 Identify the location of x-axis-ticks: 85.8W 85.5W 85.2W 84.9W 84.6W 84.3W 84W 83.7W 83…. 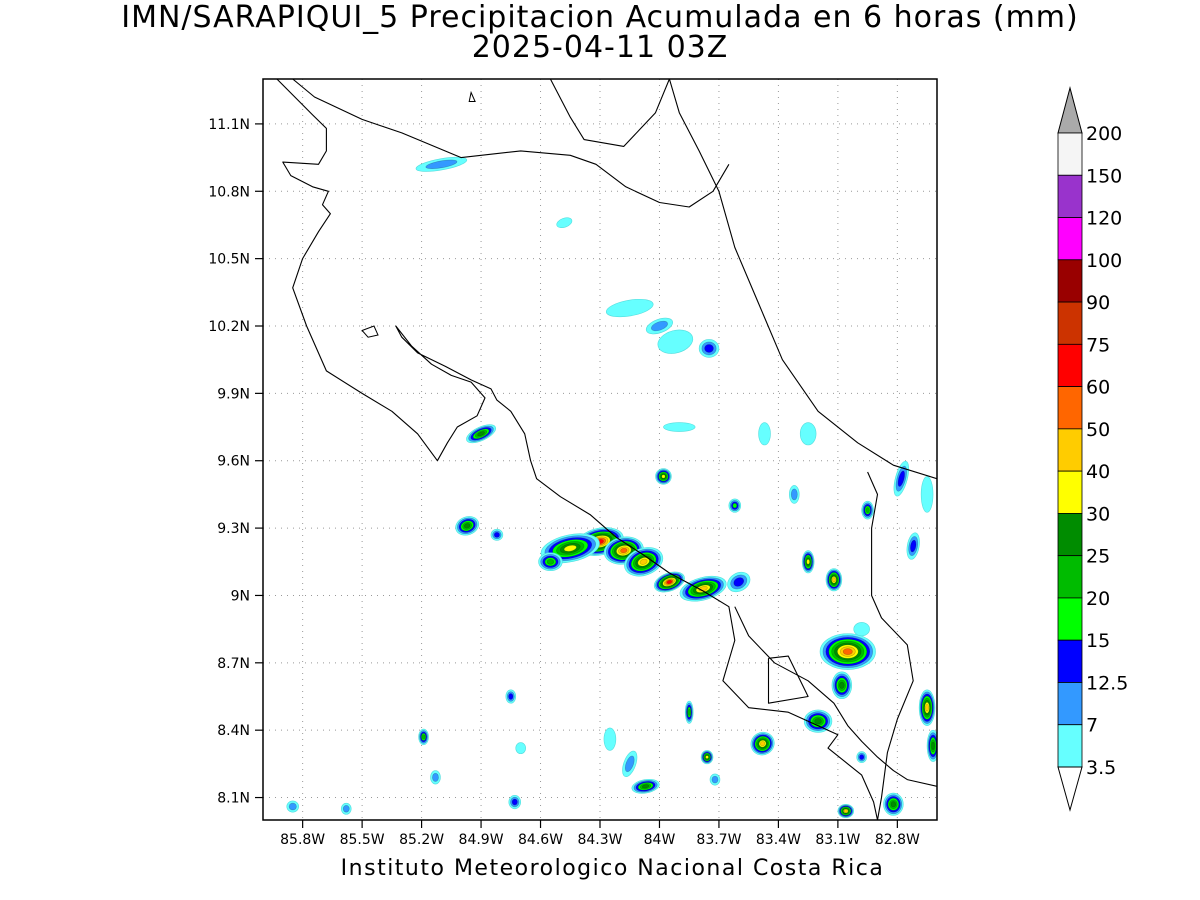
(600, 834).